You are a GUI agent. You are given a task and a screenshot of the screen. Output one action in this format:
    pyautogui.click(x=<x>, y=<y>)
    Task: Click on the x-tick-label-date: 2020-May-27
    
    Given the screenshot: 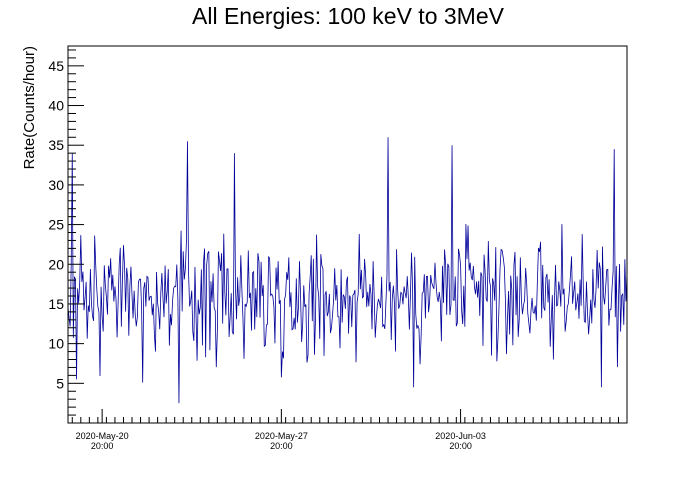 What is the action you would take?
    pyautogui.click(x=281, y=436)
    